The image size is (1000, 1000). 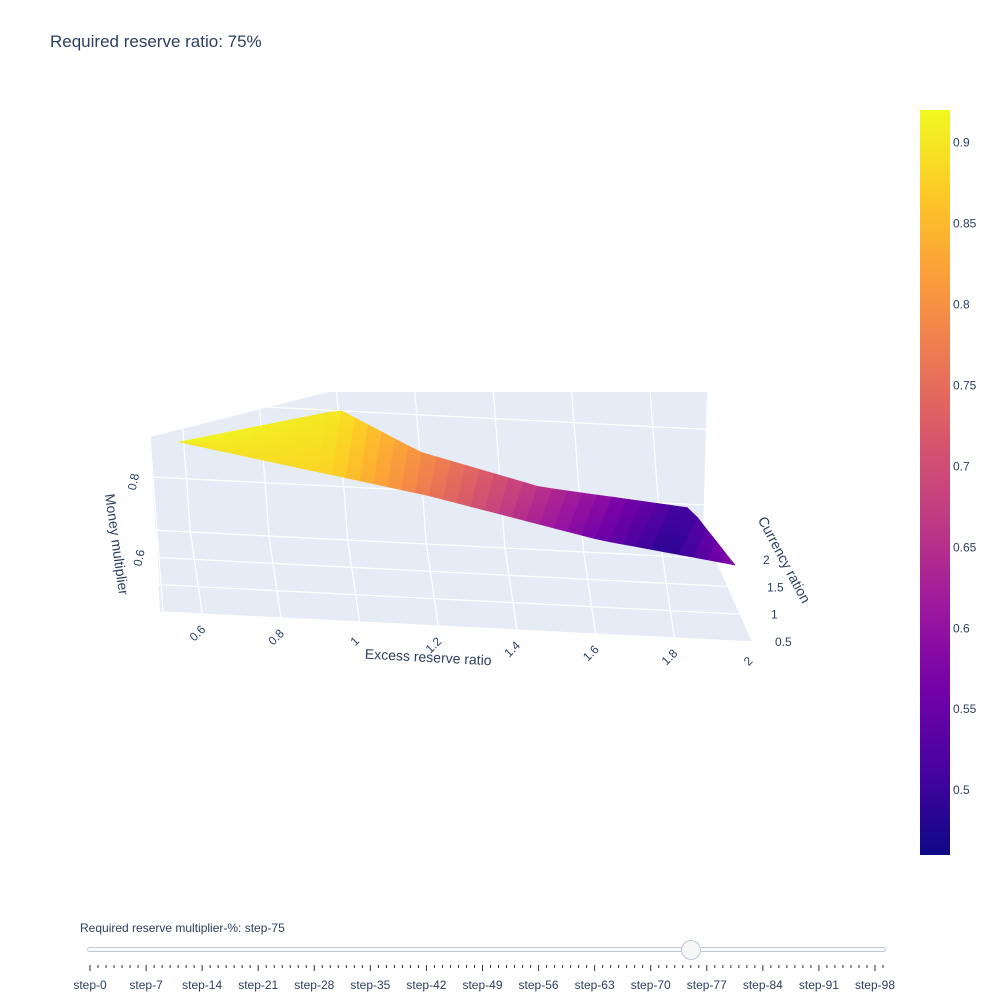 What do you see at coordinates (156, 41) in the screenshot?
I see `chart-title: Required reserve ratio: 75%` at bounding box center [156, 41].